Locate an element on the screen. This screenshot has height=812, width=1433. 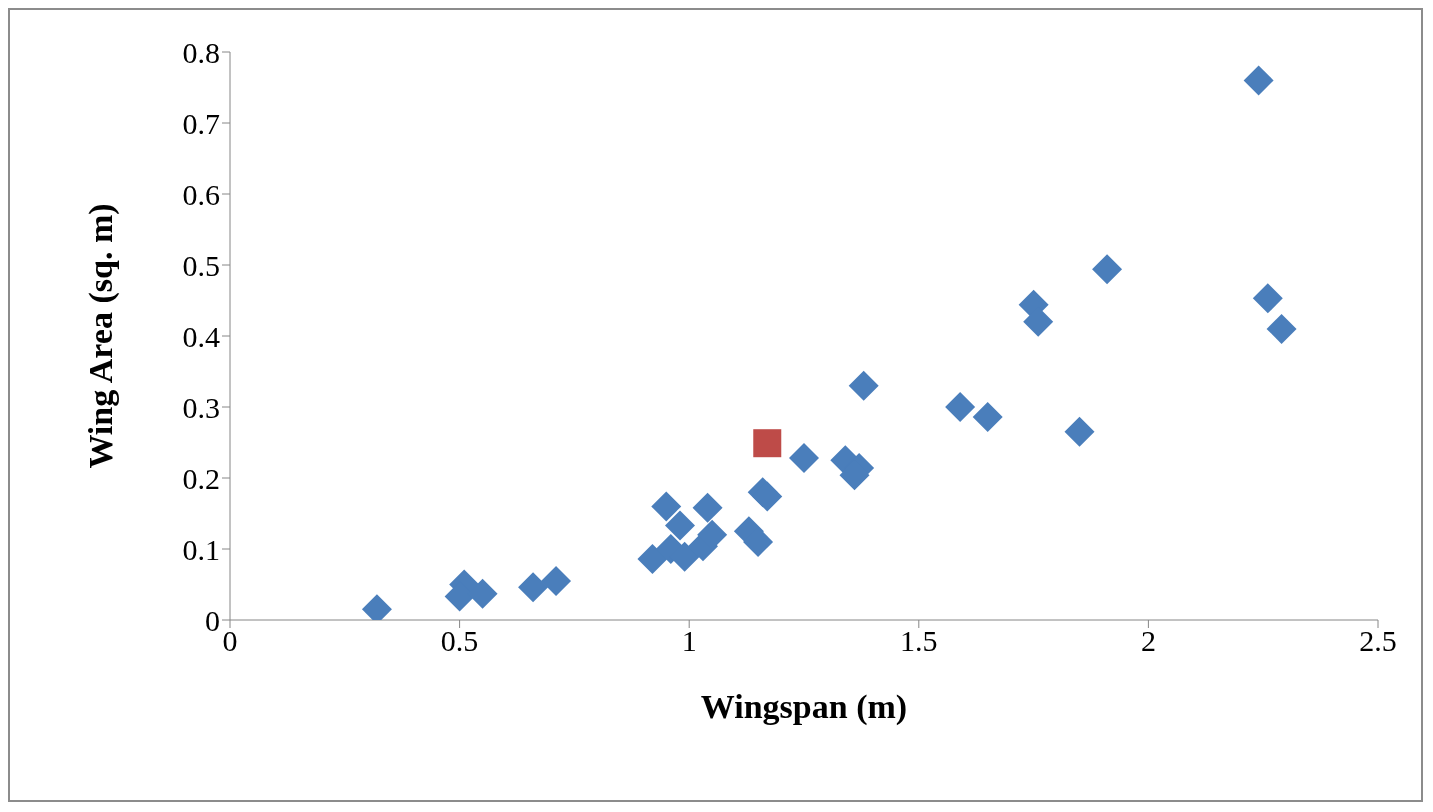
y-tick-label: 0.3 is located at coordinates (201, 407).